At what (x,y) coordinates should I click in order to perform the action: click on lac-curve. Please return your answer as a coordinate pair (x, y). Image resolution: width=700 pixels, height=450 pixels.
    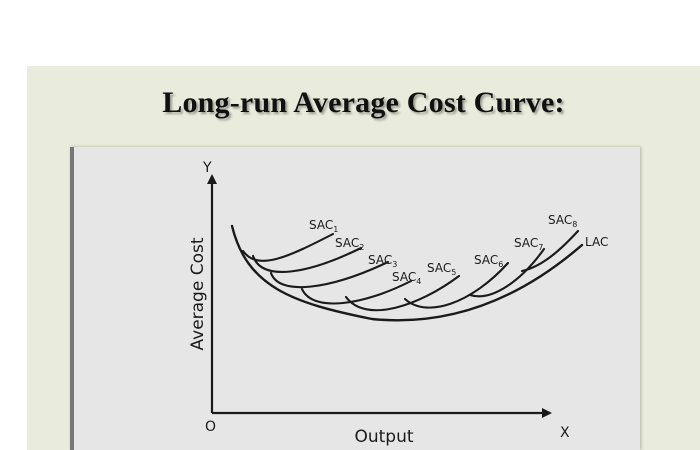
    Looking at the image, I should click on (407, 273).